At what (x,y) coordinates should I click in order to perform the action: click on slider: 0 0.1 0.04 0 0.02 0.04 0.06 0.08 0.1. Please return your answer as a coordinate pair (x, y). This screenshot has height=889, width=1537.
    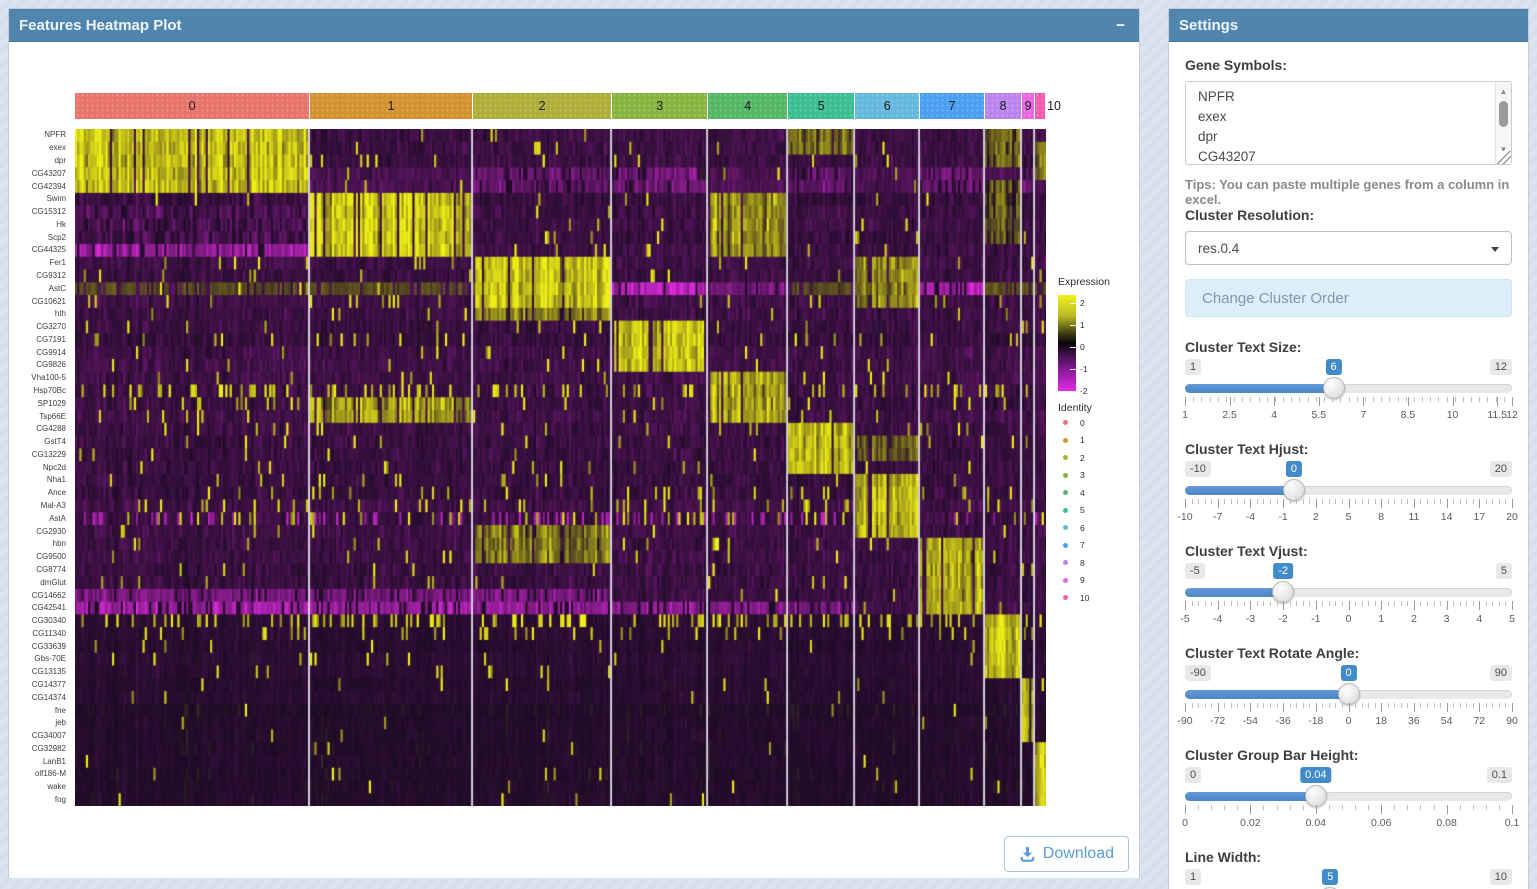
    Looking at the image, I should click on (1350, 798).